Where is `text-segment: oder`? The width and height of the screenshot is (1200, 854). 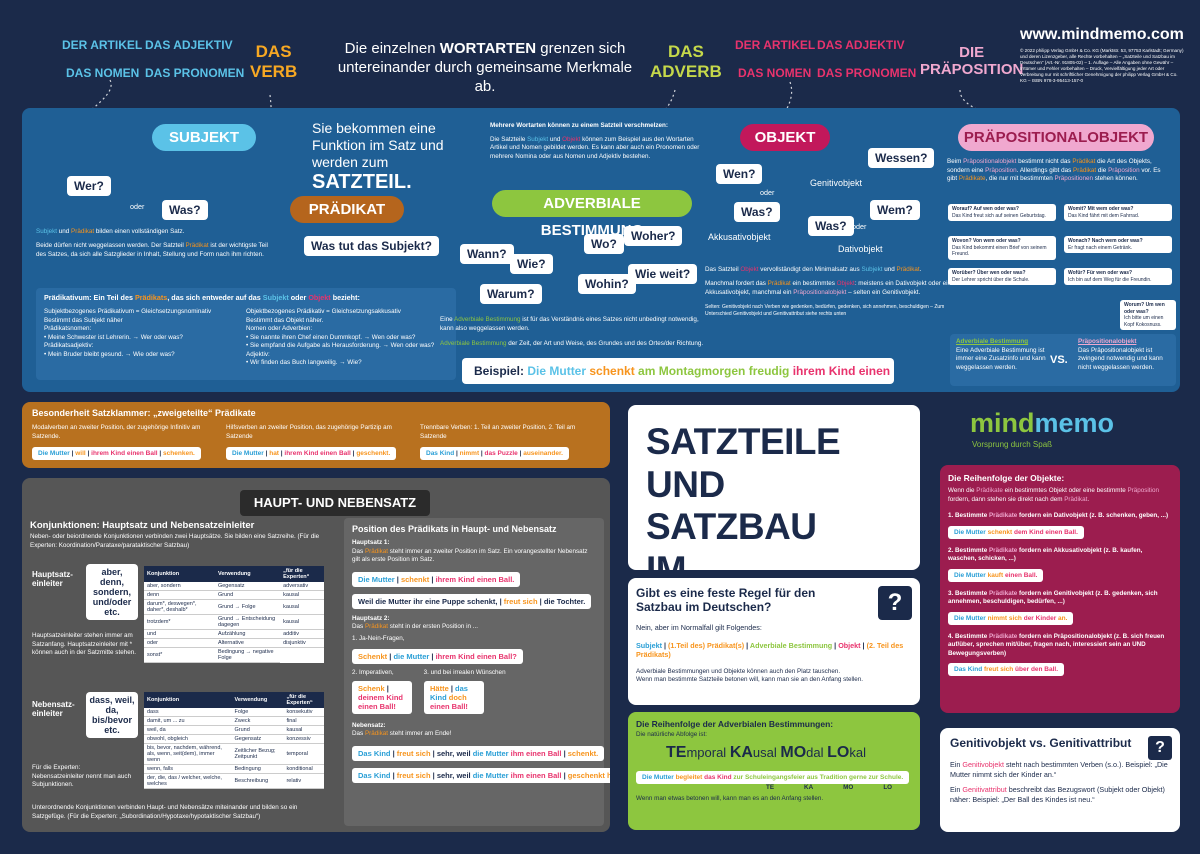
text-segment: oder is located at coordinates (298, 297).